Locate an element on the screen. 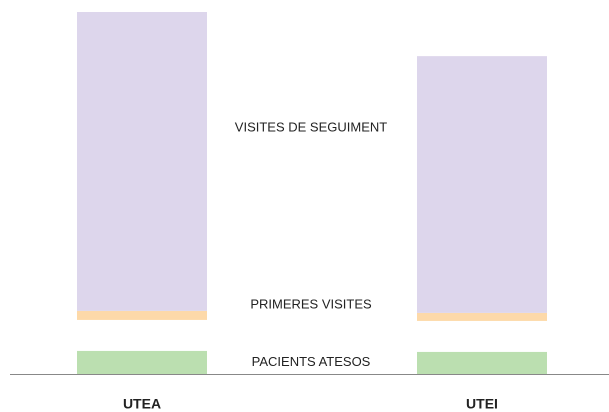 The height and width of the screenshot is (412, 609). x-tick-label: UTEI is located at coordinates (482, 404).